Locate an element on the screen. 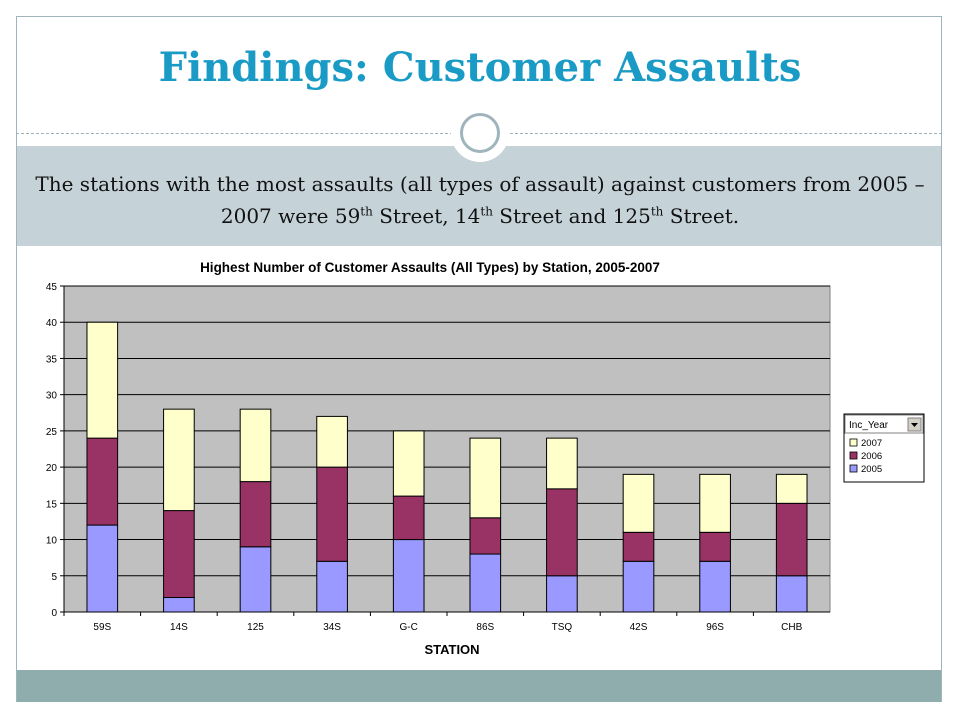  y-tick-label: 40 is located at coordinates (52, 323).